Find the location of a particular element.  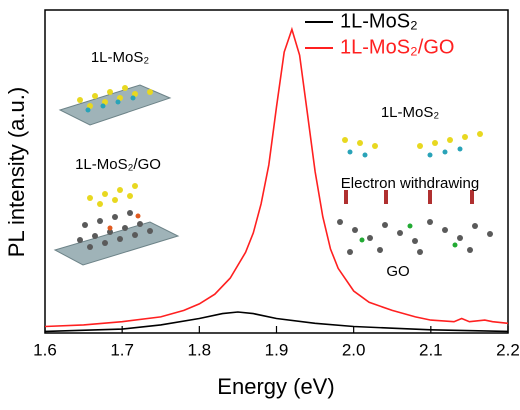

x-tick-label: 1.9 is located at coordinates (277, 349).